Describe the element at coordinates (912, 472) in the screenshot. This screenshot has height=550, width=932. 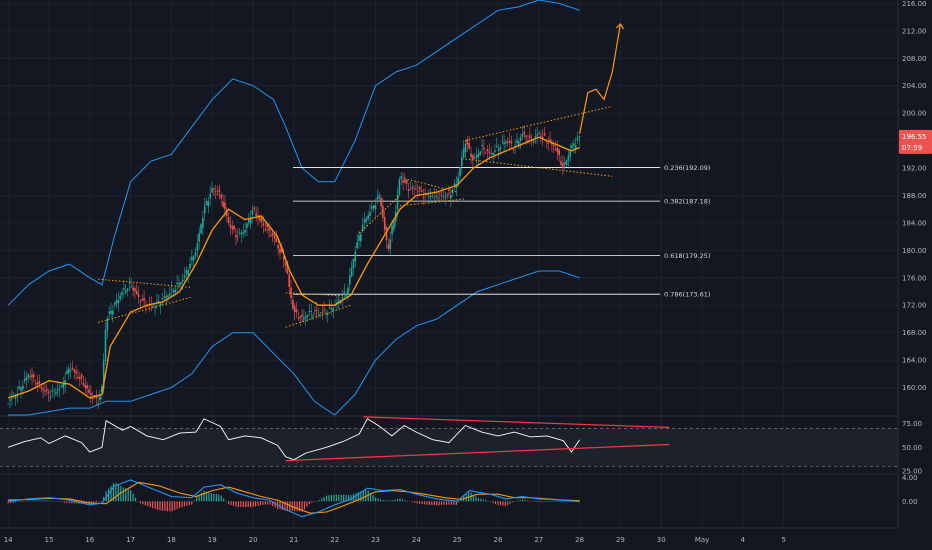
I see `rsi-tick-label-2: 25.00` at that location.